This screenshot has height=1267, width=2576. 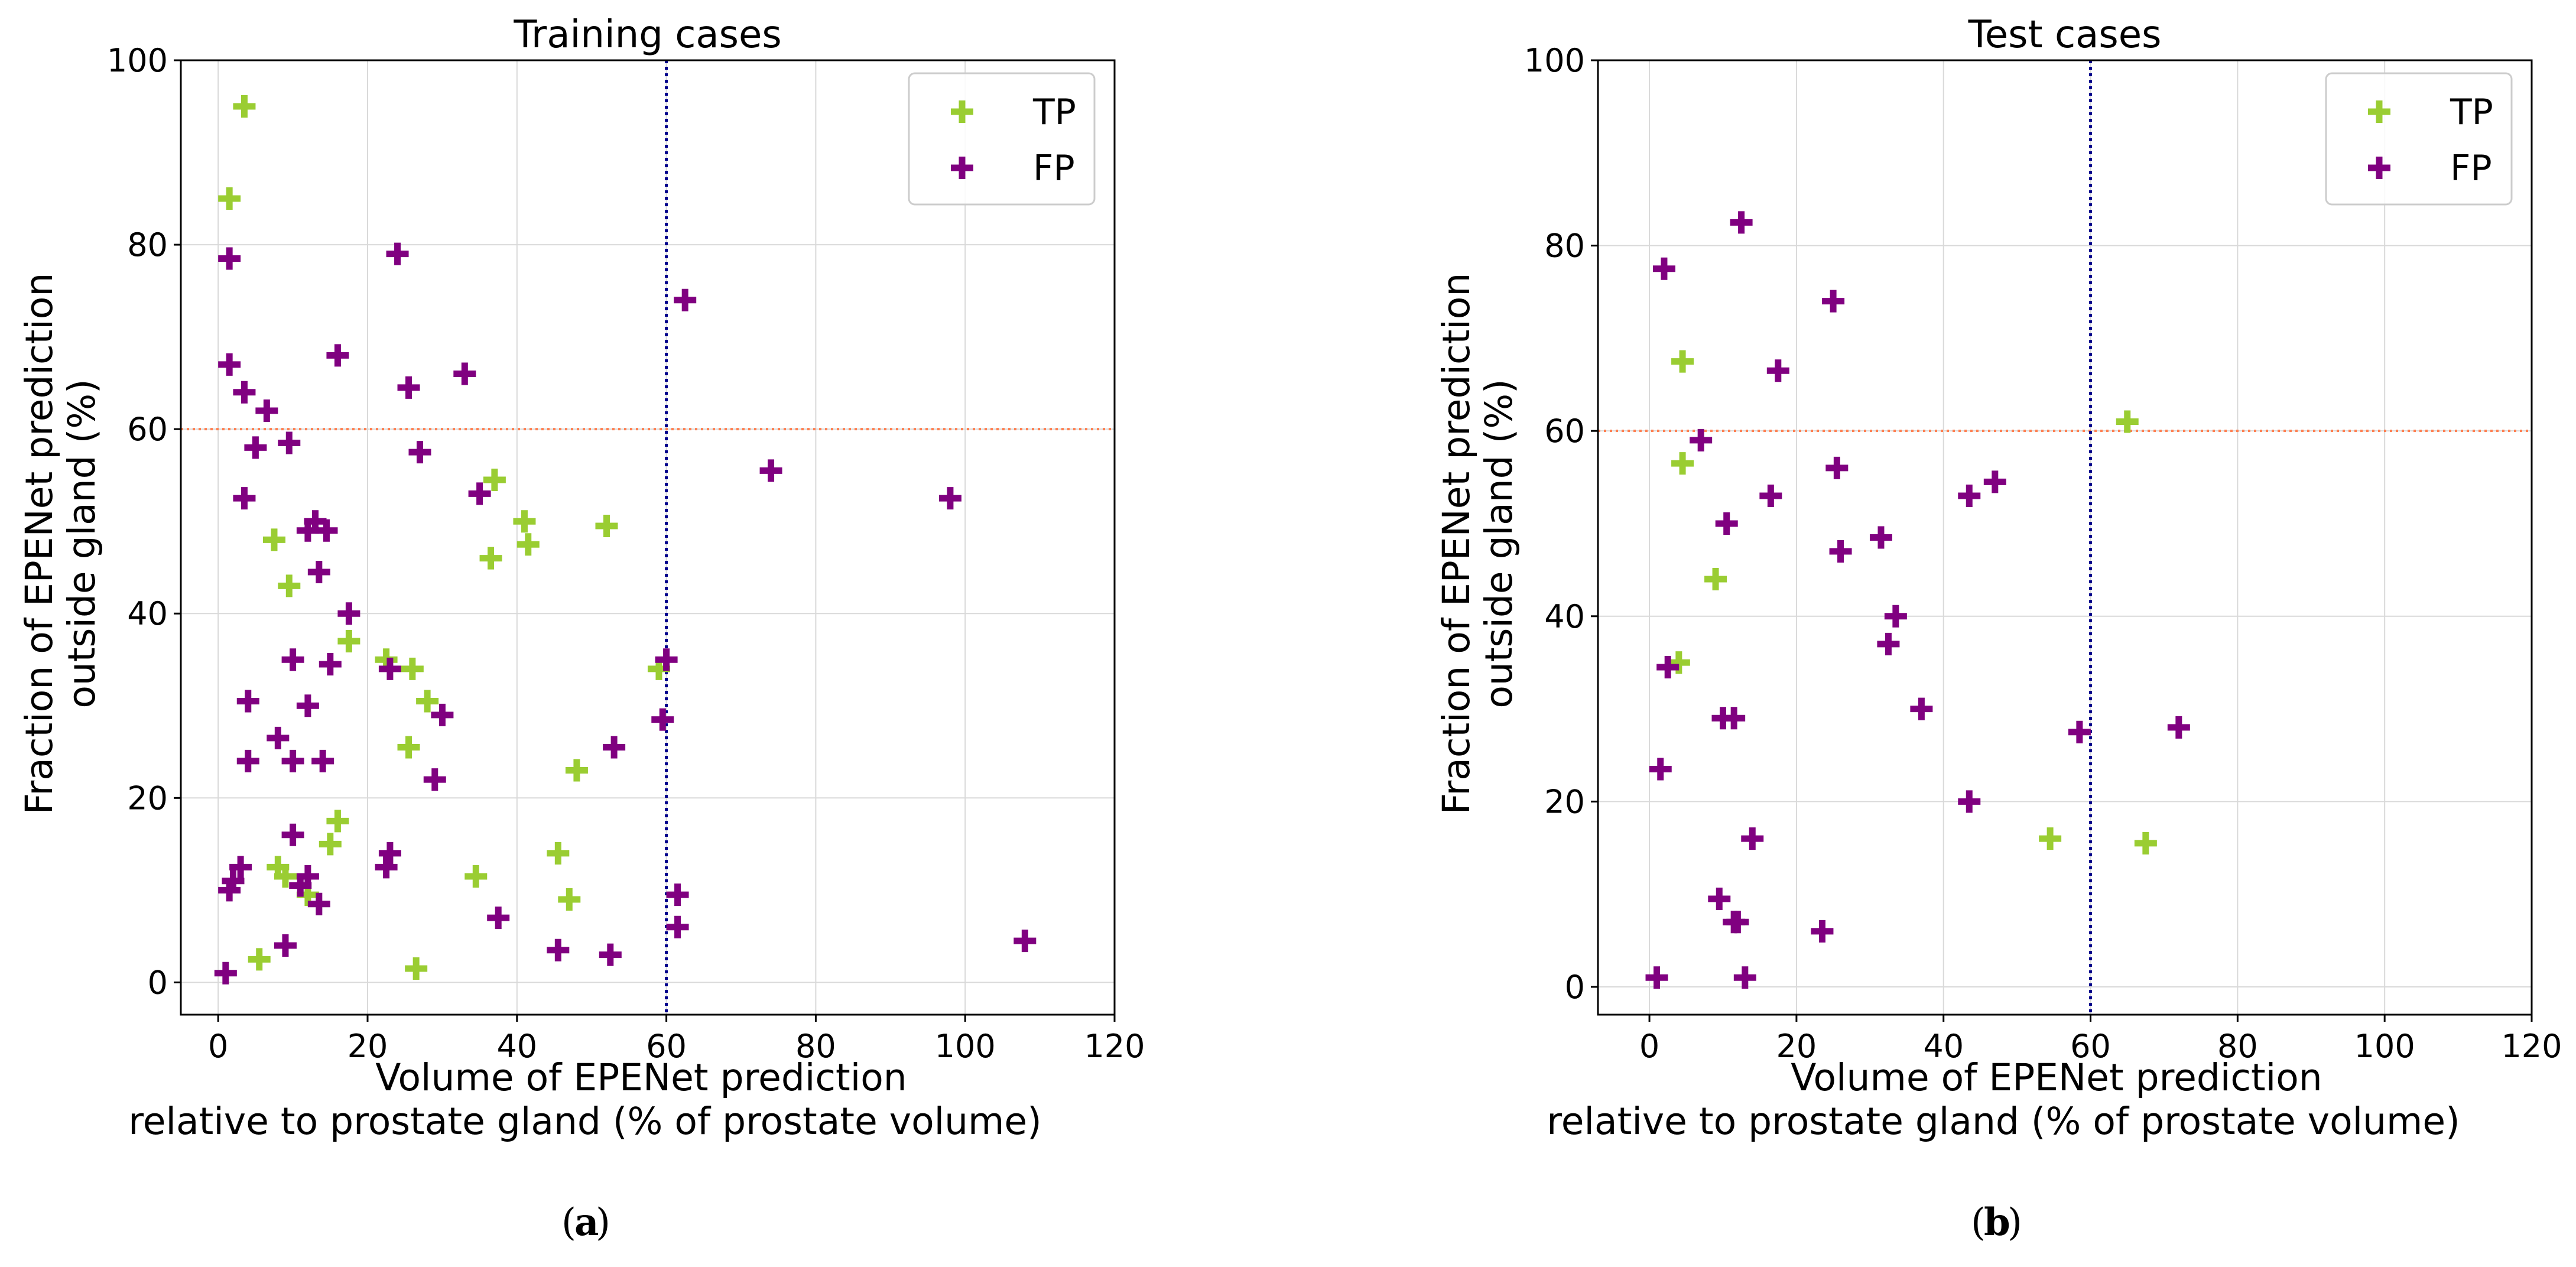 What do you see at coordinates (2090, 1046) in the screenshot?
I see `x-tick-label: 60` at bounding box center [2090, 1046].